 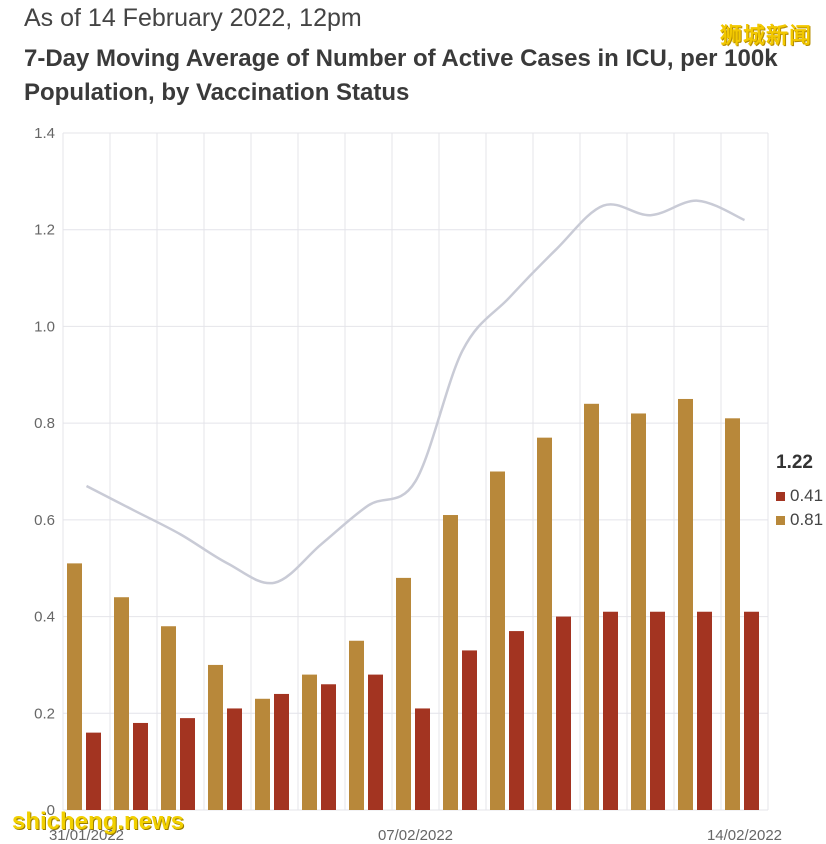 What do you see at coordinates (415, 835) in the screenshot?
I see `x-tick-label: 07/02/2022` at bounding box center [415, 835].